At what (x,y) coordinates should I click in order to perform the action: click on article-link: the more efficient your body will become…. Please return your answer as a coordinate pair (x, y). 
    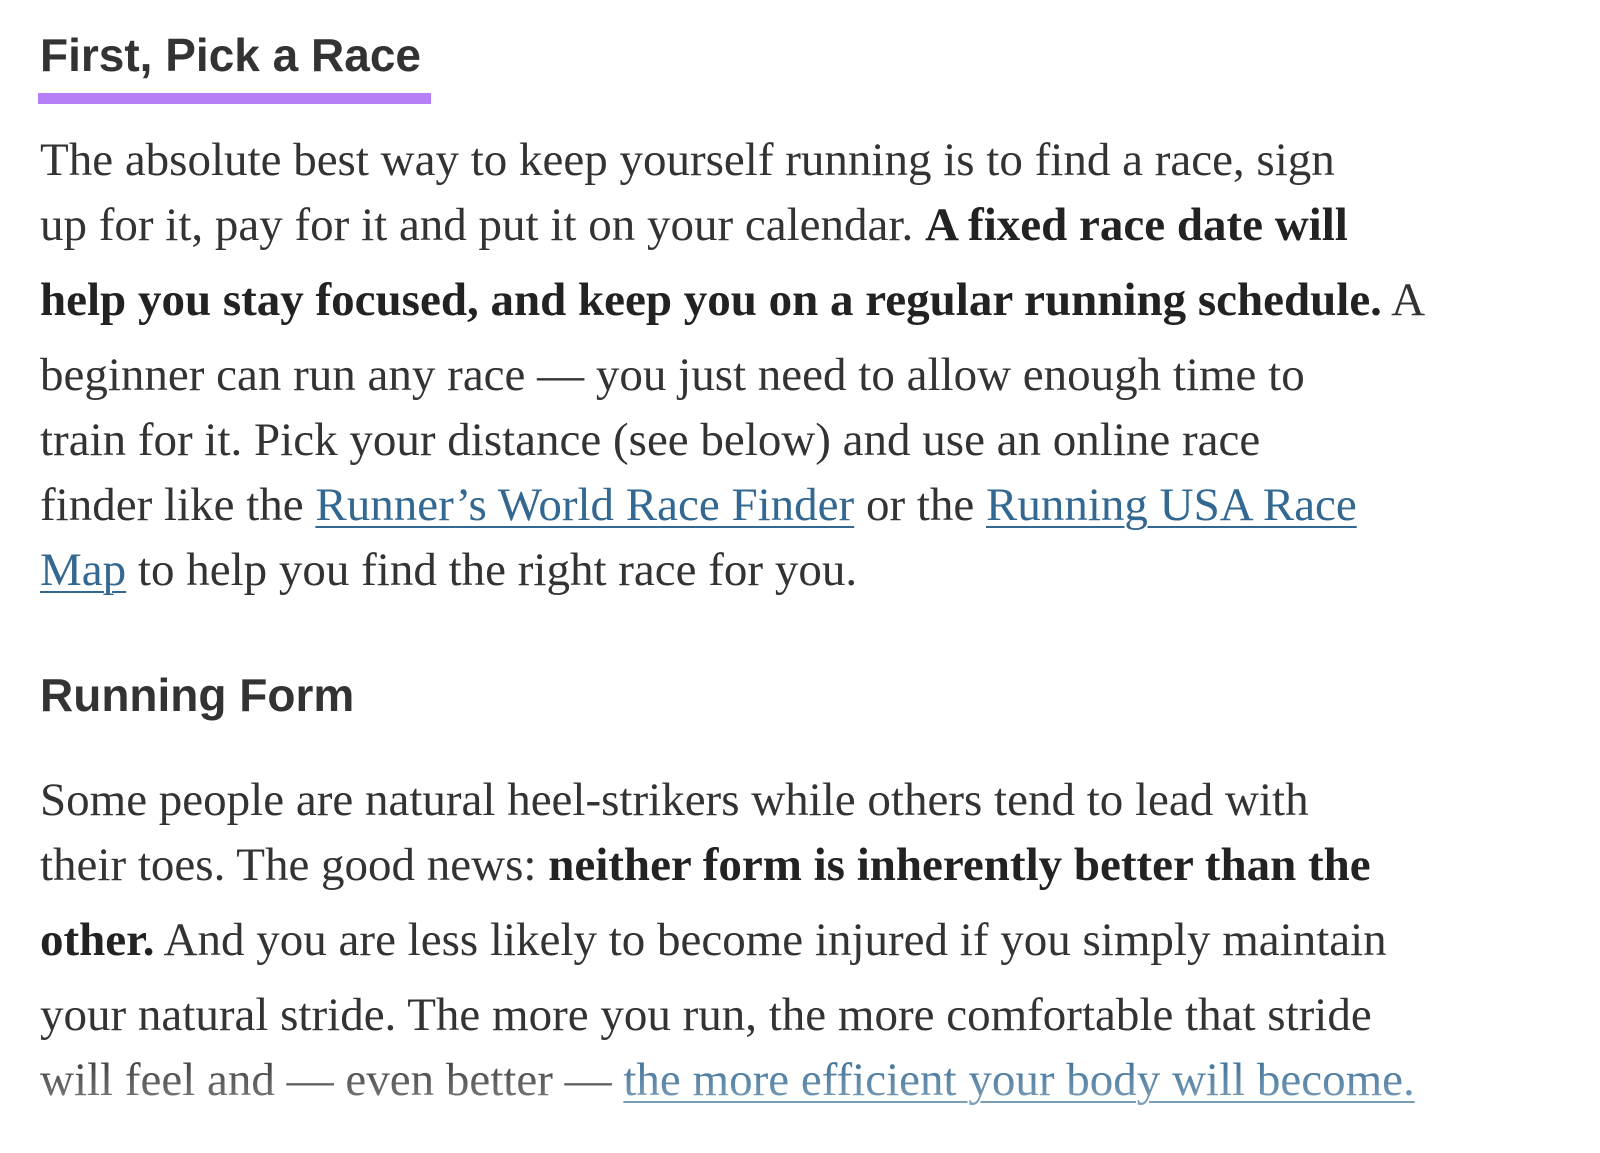
    Looking at the image, I should click on (1019, 1080).